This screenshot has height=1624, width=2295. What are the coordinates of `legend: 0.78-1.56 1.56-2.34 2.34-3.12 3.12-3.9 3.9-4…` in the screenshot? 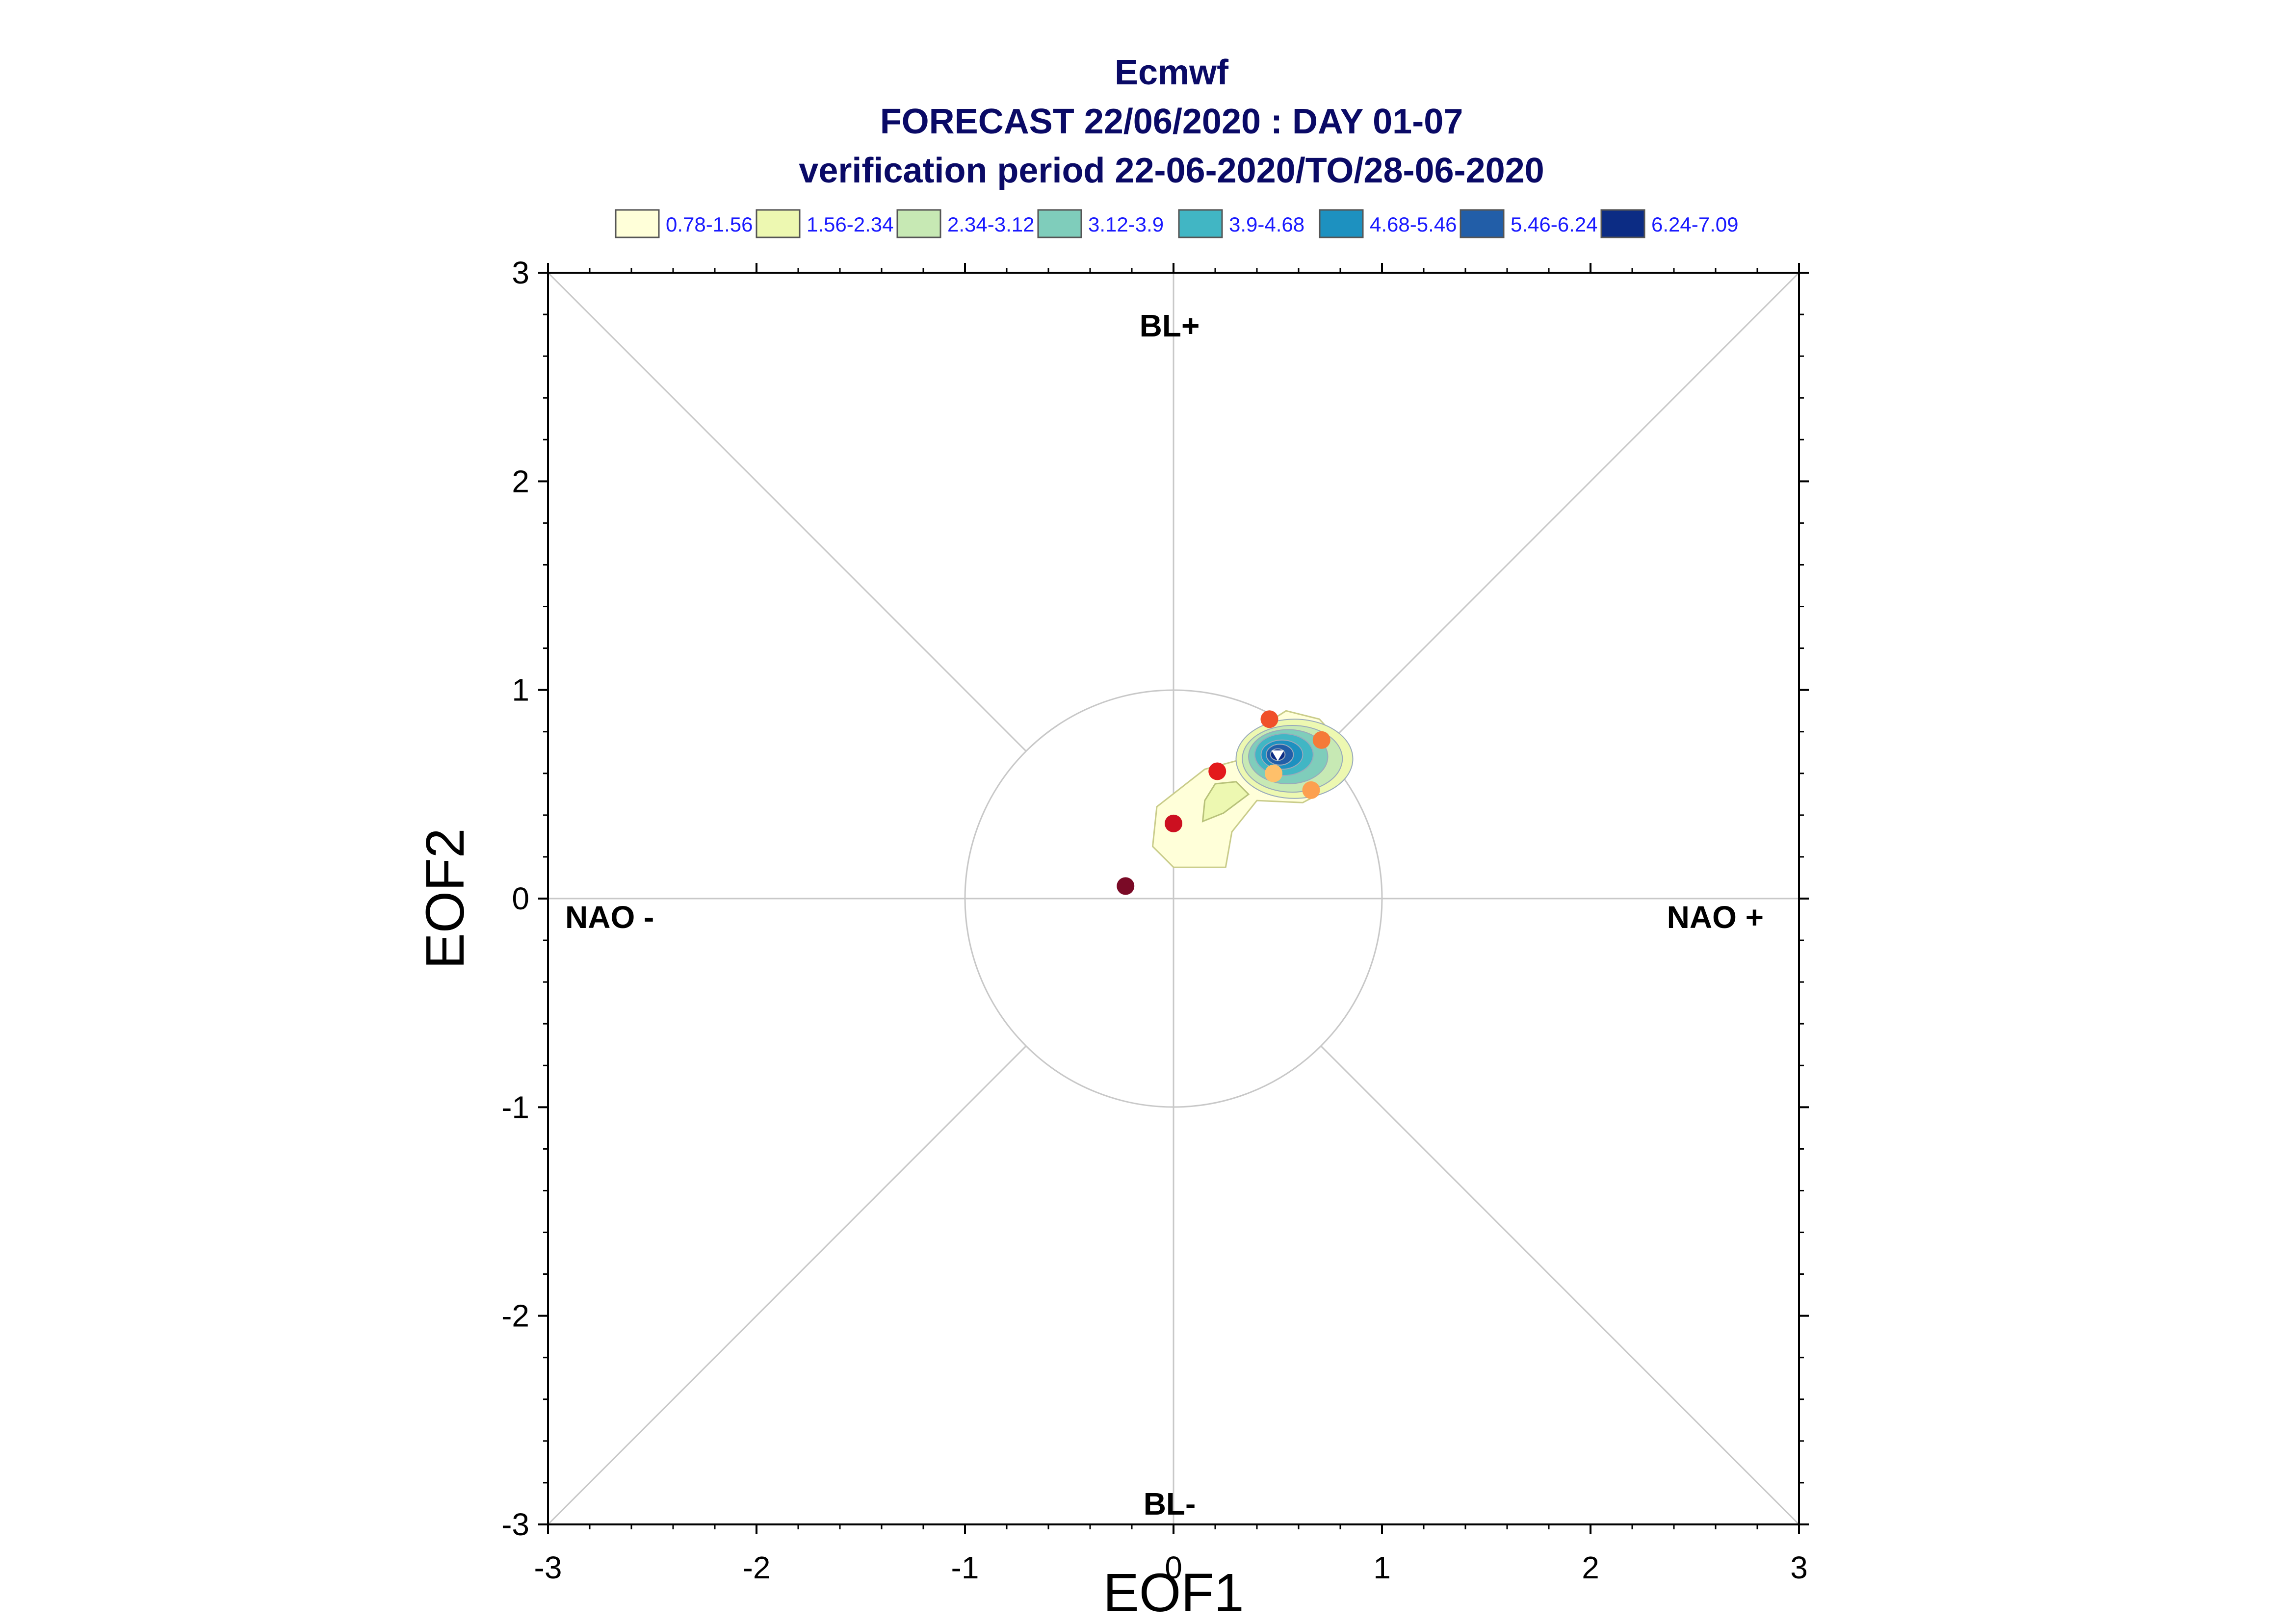 It's located at (1177, 223).